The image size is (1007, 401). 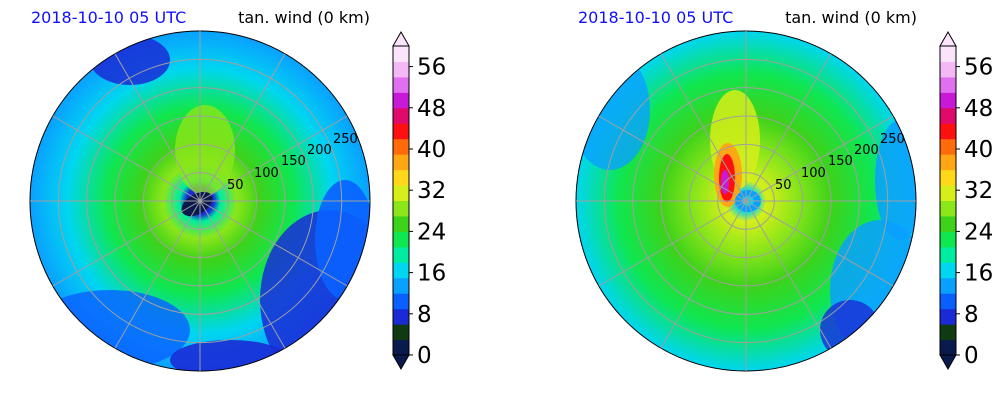 I want to click on colorbar-left: 0 8 16 24 32 40 48 56, so click(x=419, y=200).